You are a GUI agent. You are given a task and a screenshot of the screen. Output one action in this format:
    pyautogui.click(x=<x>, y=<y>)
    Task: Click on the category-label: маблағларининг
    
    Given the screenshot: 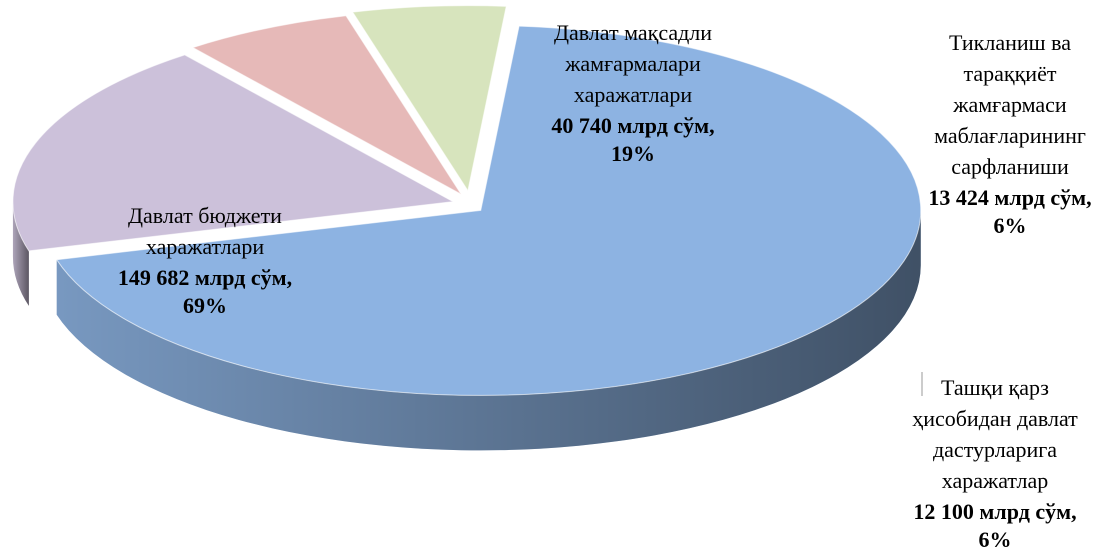 What is the action you would take?
    pyautogui.click(x=1010, y=135)
    